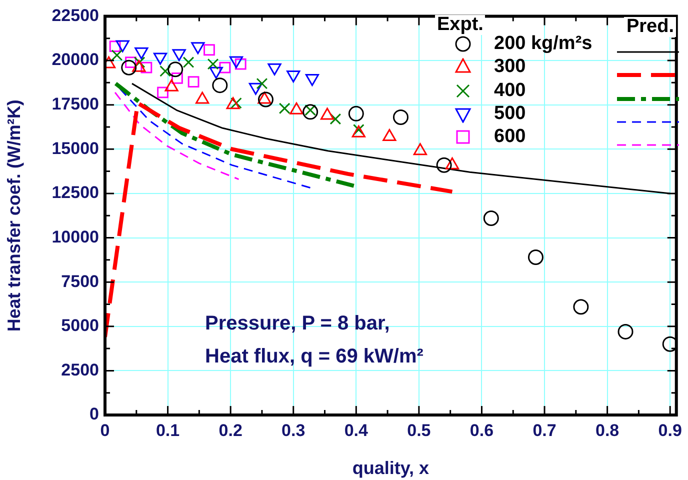  Describe the element at coordinates (510, 90) in the screenshot. I see `legend-label: 400` at that location.